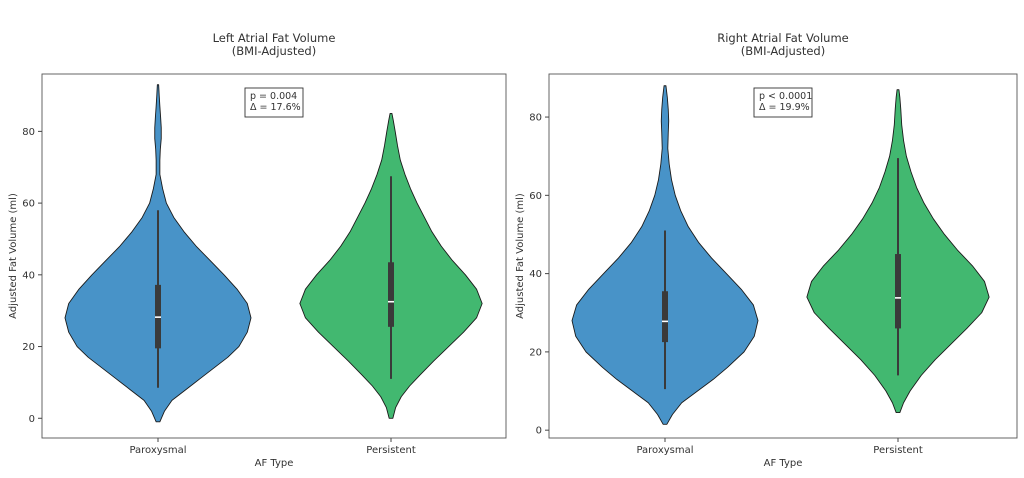  What do you see at coordinates (782, 38) in the screenshot?
I see `chart-title-line-1: Right Atrial Fat Volume` at bounding box center [782, 38].